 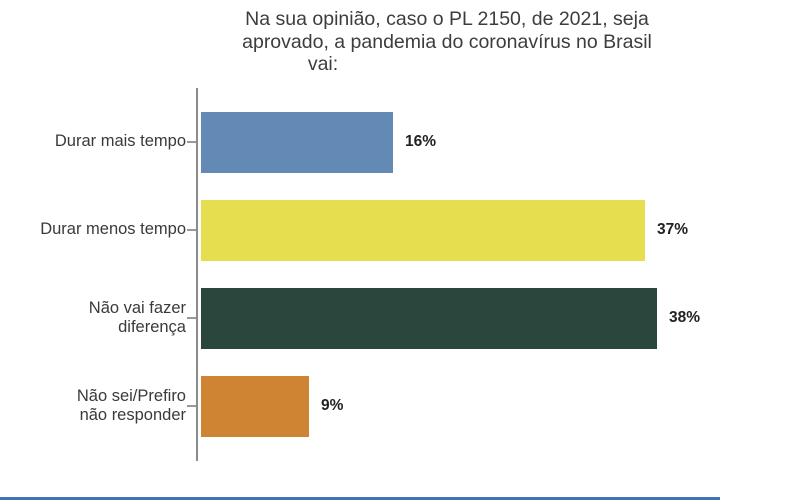 What do you see at coordinates (120, 141) in the screenshot?
I see `category-label-text: Durar mais tempo` at bounding box center [120, 141].